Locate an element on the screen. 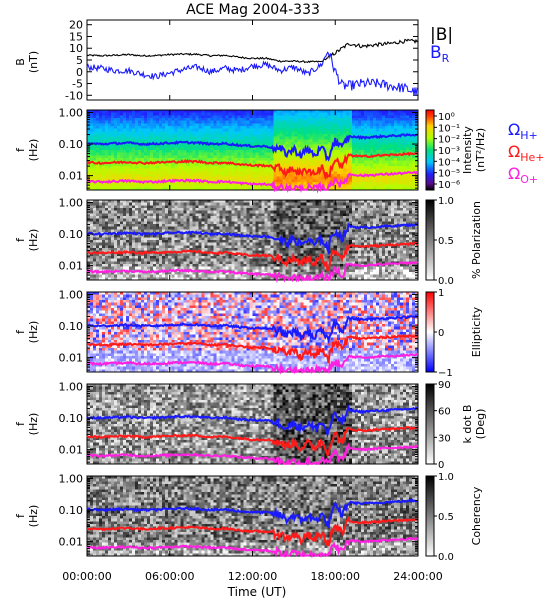  colorbar-tick-label: 10⁻⁵ is located at coordinates (449, 174).